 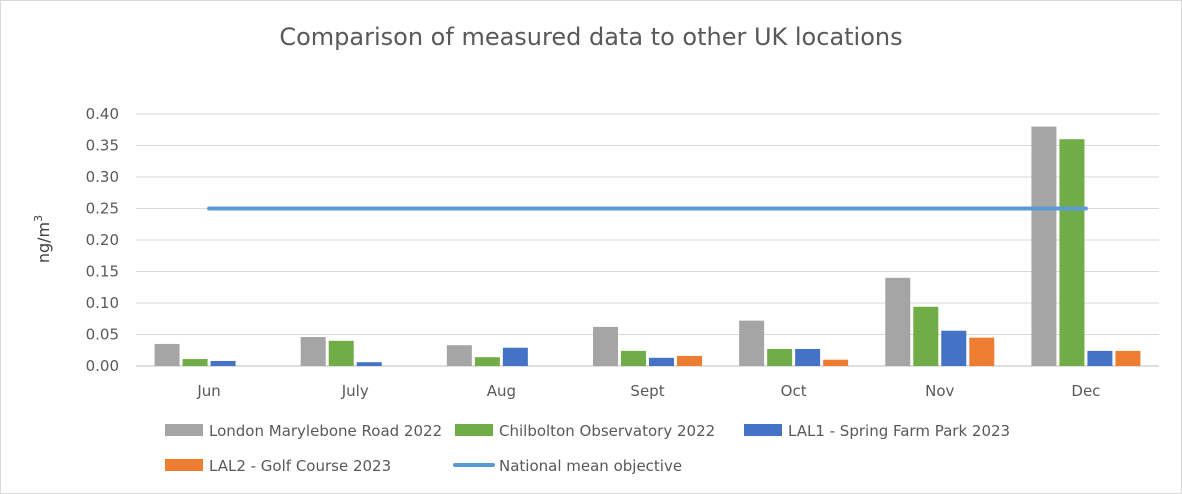 I want to click on y-axis-label-superscript: 3, so click(x=38, y=218).